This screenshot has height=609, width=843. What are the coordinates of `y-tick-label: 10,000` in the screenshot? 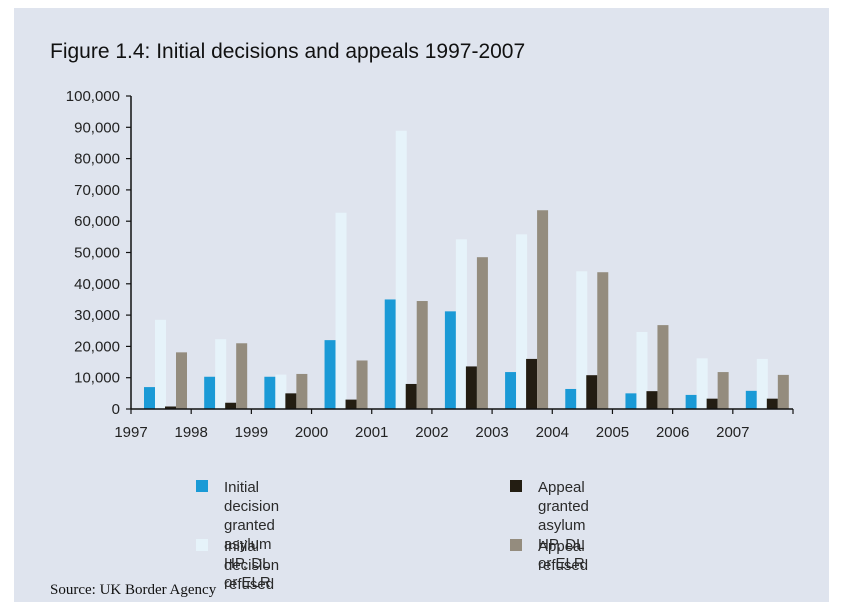 It's located at (97, 378).